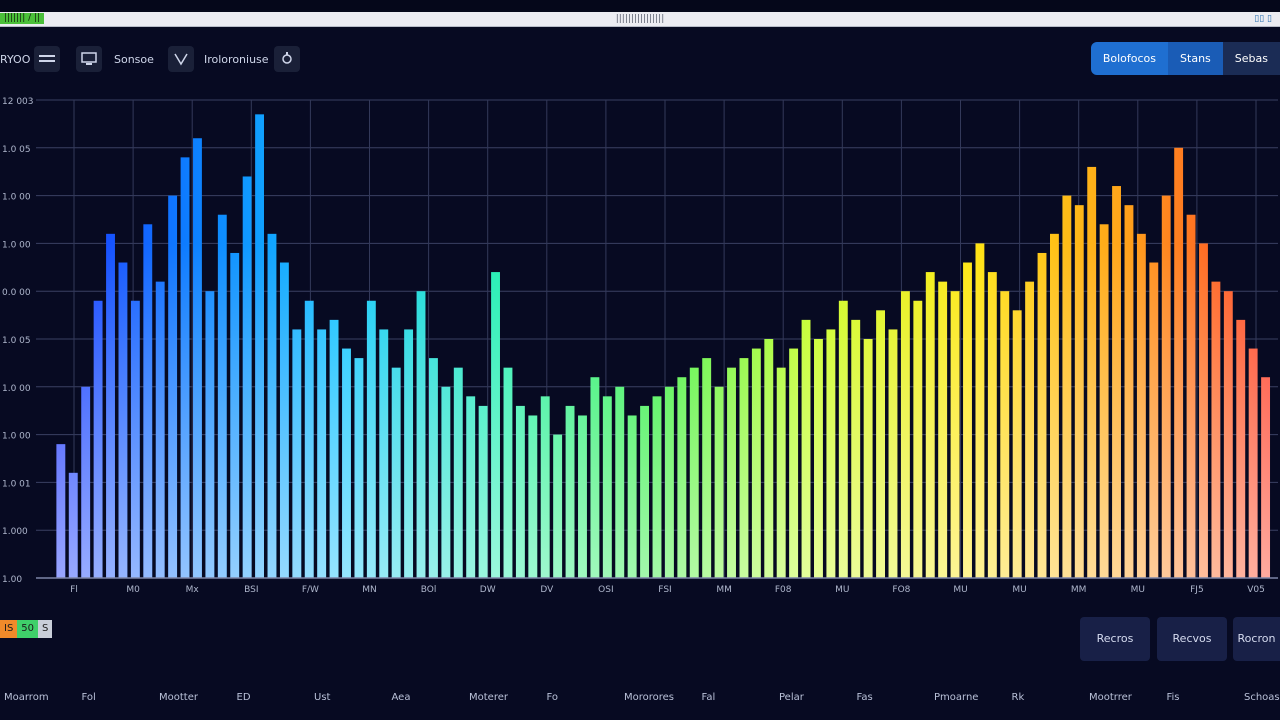 The image size is (1280, 720). I want to click on legend-chip-green: 50, so click(28, 629).